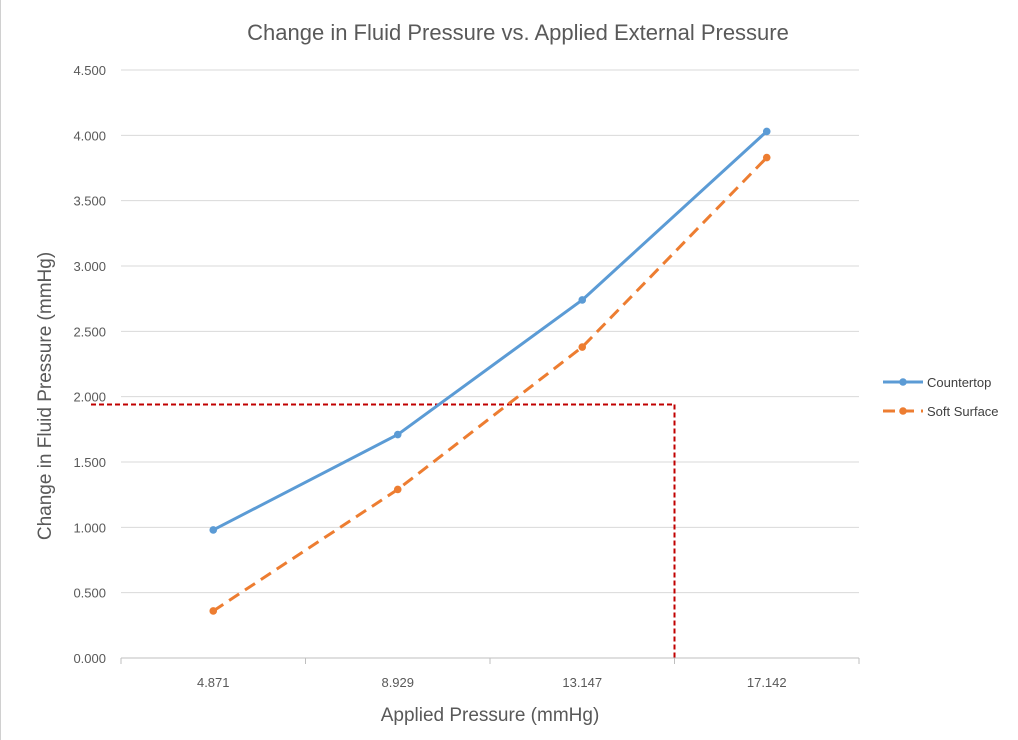 The image size is (1018, 740). What do you see at coordinates (903, 382) in the screenshot?
I see `legend-marker-countertop` at bounding box center [903, 382].